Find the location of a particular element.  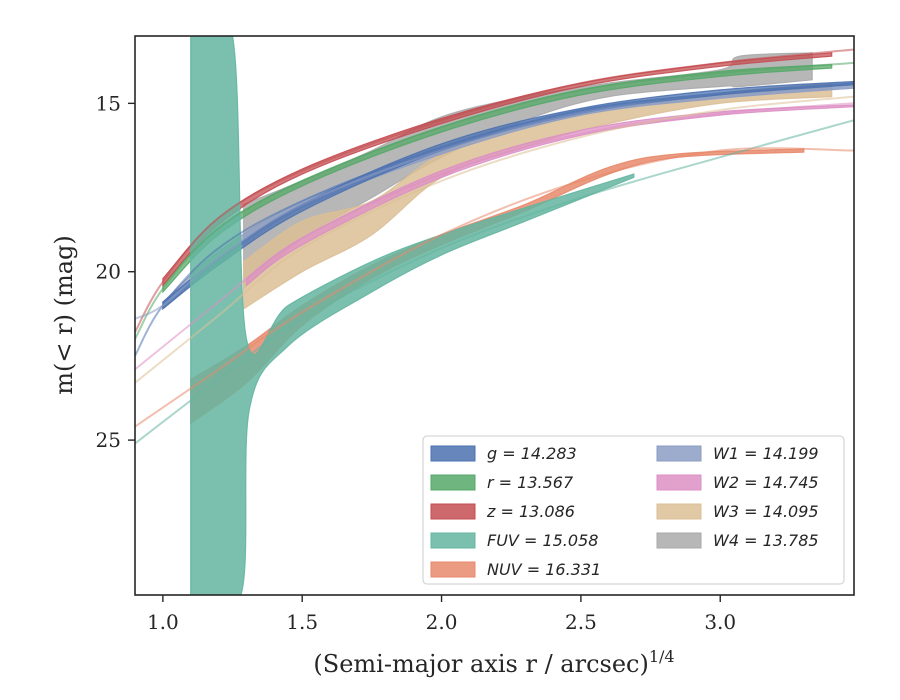

legend-frame is located at coordinates (633, 510).